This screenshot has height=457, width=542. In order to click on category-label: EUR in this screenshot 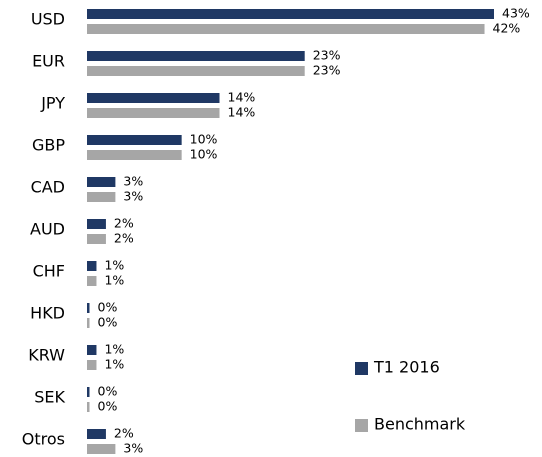, I will do `click(48, 61)`.